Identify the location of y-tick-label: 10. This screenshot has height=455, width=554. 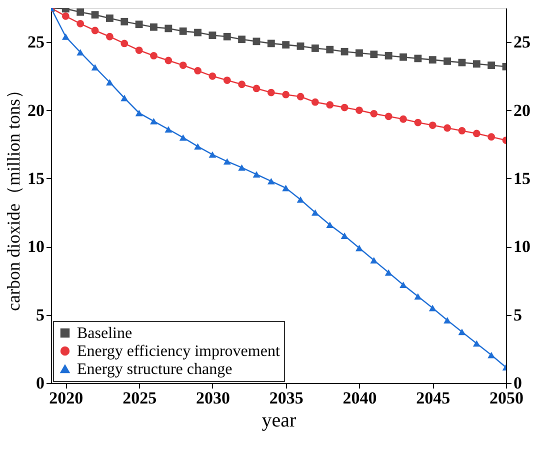
(36, 246).